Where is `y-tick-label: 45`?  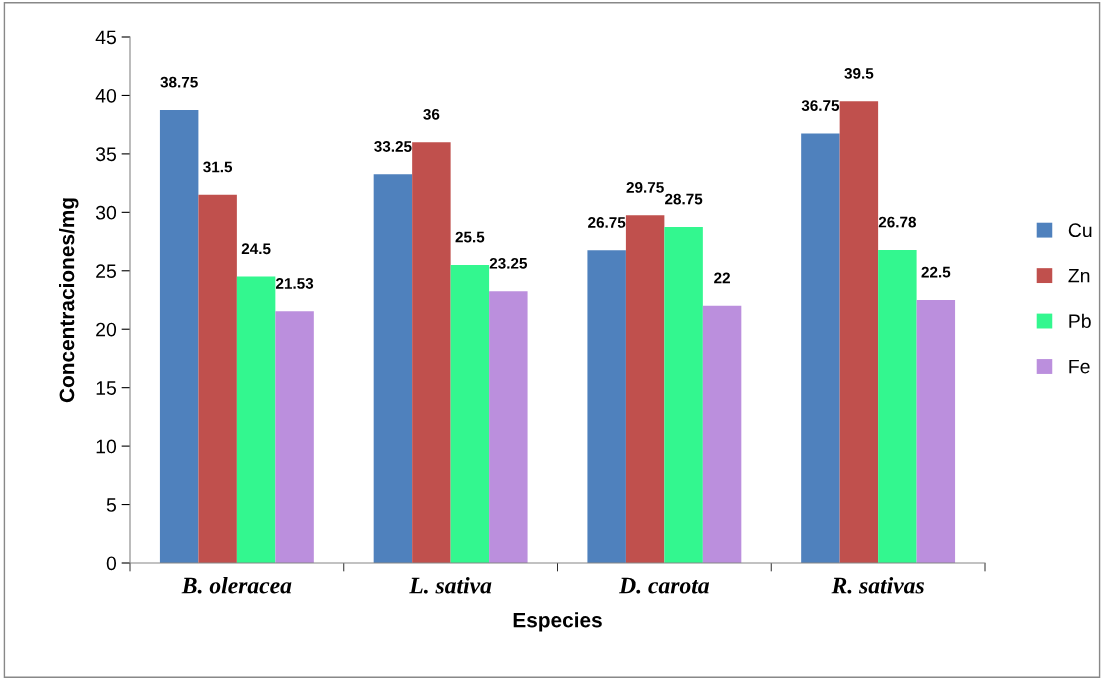 y-tick-label: 45 is located at coordinates (105, 37).